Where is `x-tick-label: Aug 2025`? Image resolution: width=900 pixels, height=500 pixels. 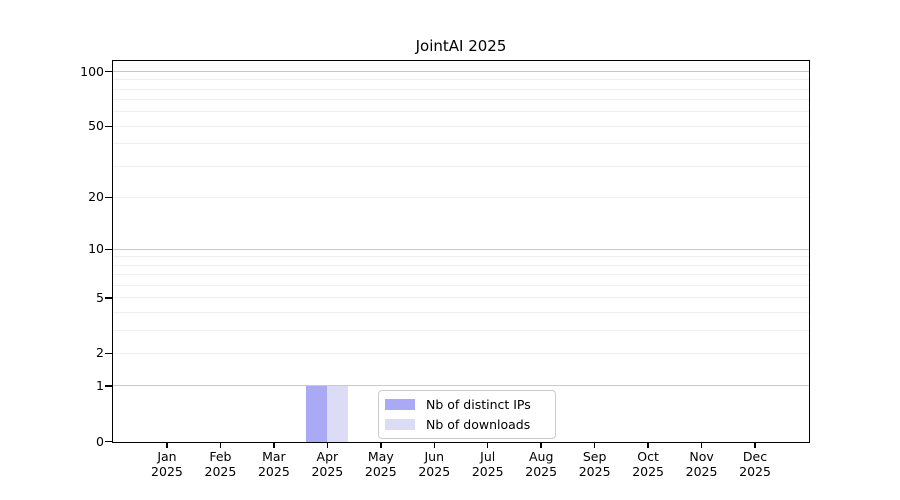
x-tick-label: Aug 2025 is located at coordinates (541, 464).